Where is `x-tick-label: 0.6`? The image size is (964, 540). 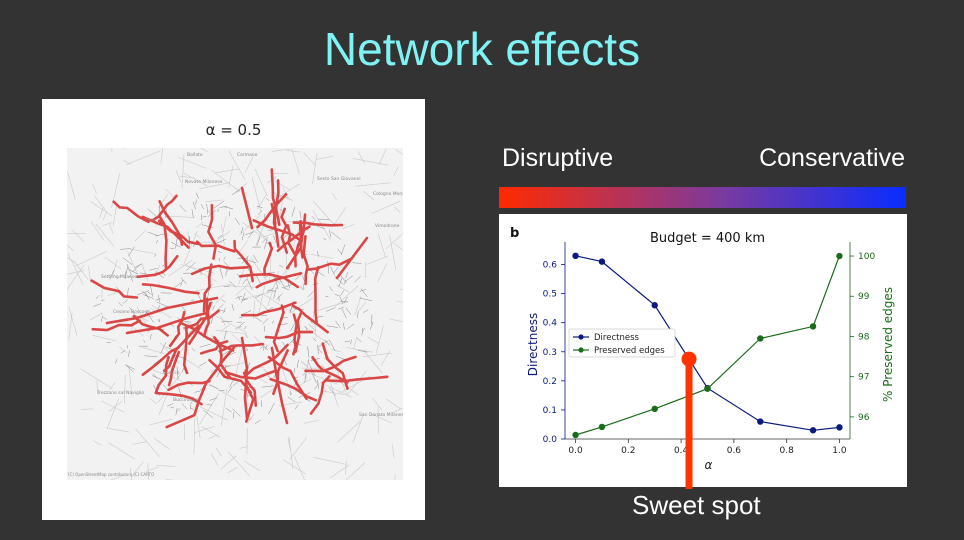
x-tick-label: 0.6 is located at coordinates (734, 451).